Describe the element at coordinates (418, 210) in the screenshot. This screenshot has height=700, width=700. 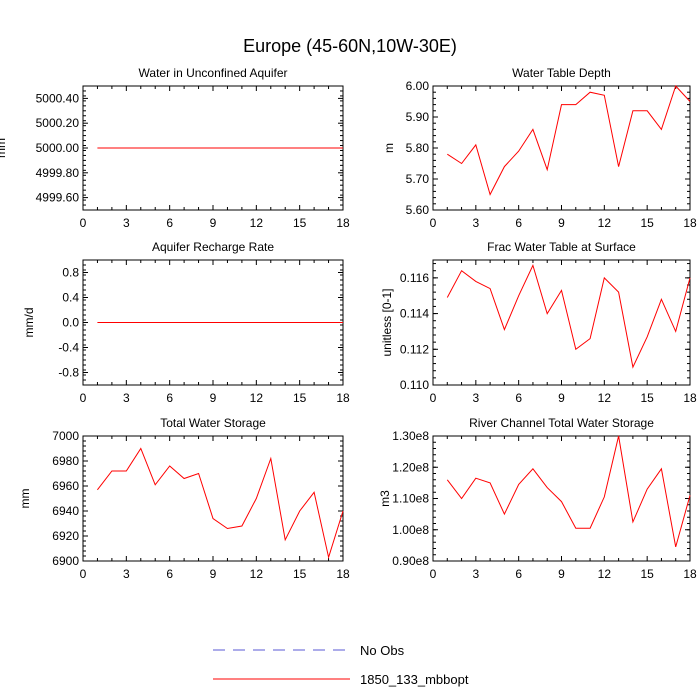
I see `y-tick-label: 5.60` at that location.